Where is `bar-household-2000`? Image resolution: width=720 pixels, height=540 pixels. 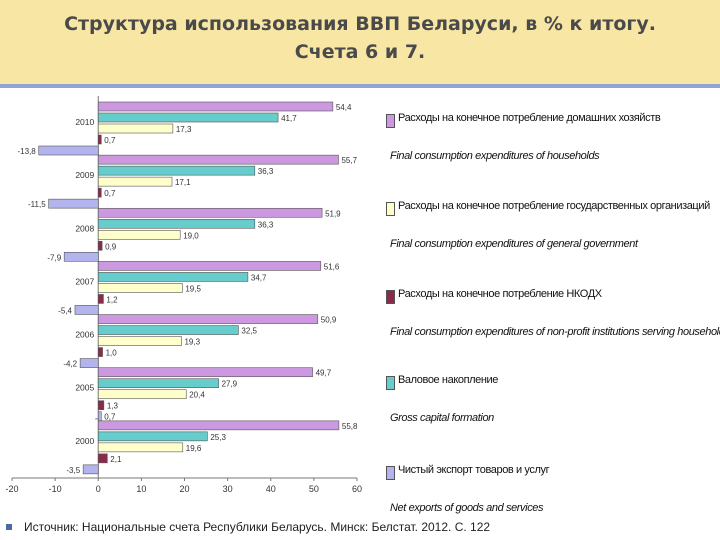
bar-household-2000 is located at coordinates (218, 425).